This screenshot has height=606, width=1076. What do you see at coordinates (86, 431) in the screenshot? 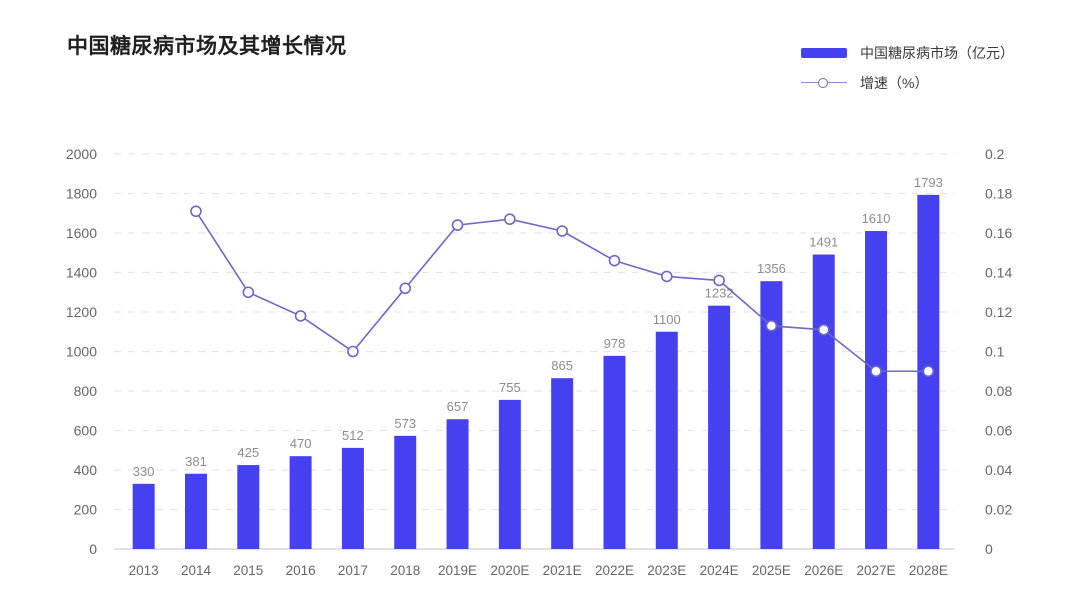
I see `left-axis-tick: 600` at bounding box center [86, 431].